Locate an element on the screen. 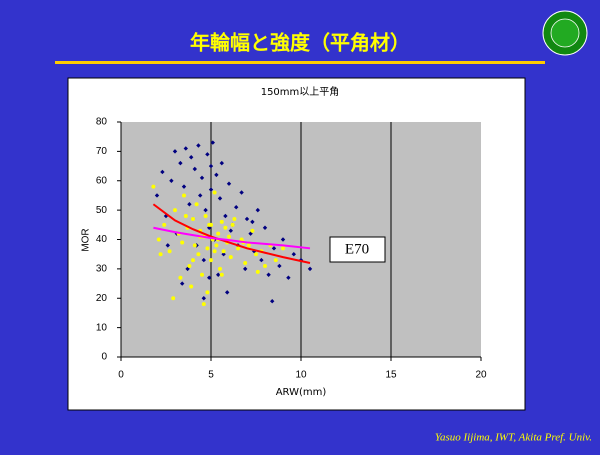 Image resolution: width=600 pixels, height=455 pixels. y-tick-label: 60 is located at coordinates (102, 180).